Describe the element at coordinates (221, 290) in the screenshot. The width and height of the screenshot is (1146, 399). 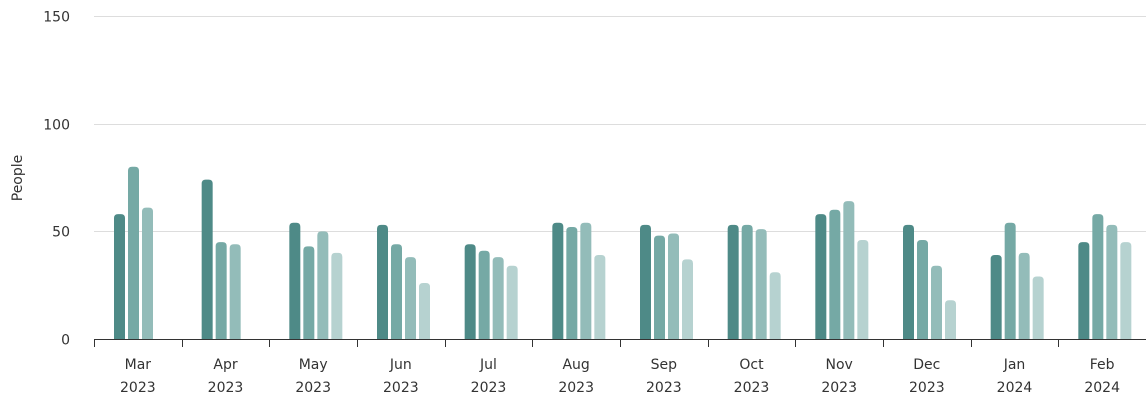
I see `bar-series-2-apr` at that location.